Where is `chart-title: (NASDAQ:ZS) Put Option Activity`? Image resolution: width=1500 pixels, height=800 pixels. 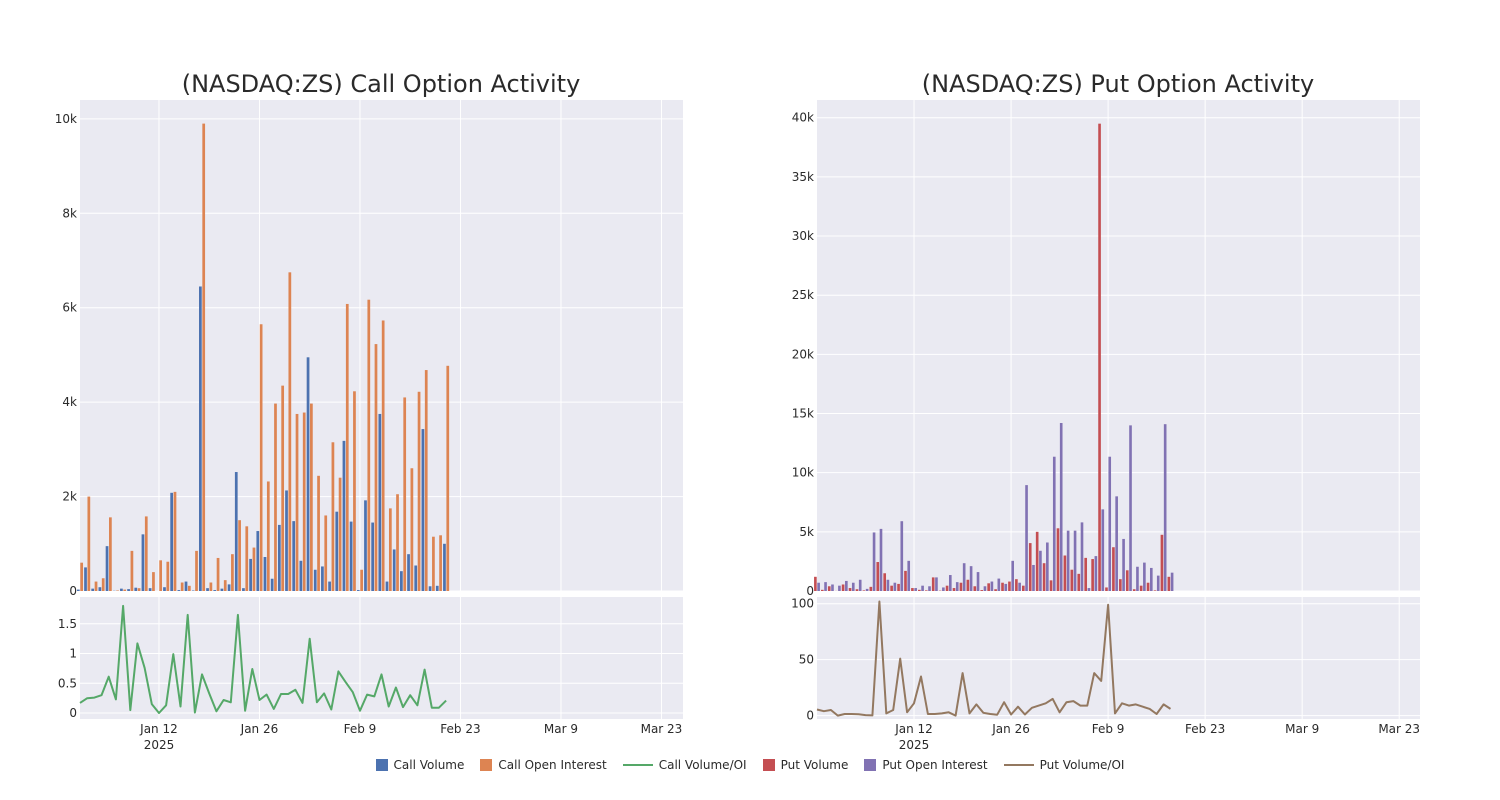 chart-title: (NASDAQ:ZS) Put Option Activity is located at coordinates (1118, 84).